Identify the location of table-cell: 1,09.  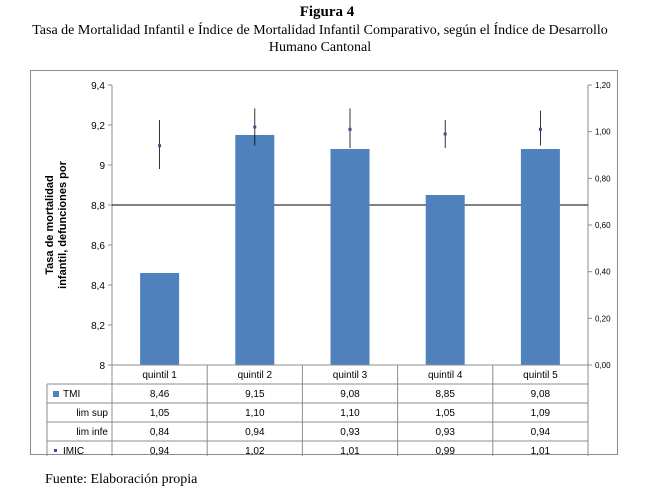
(541, 413).